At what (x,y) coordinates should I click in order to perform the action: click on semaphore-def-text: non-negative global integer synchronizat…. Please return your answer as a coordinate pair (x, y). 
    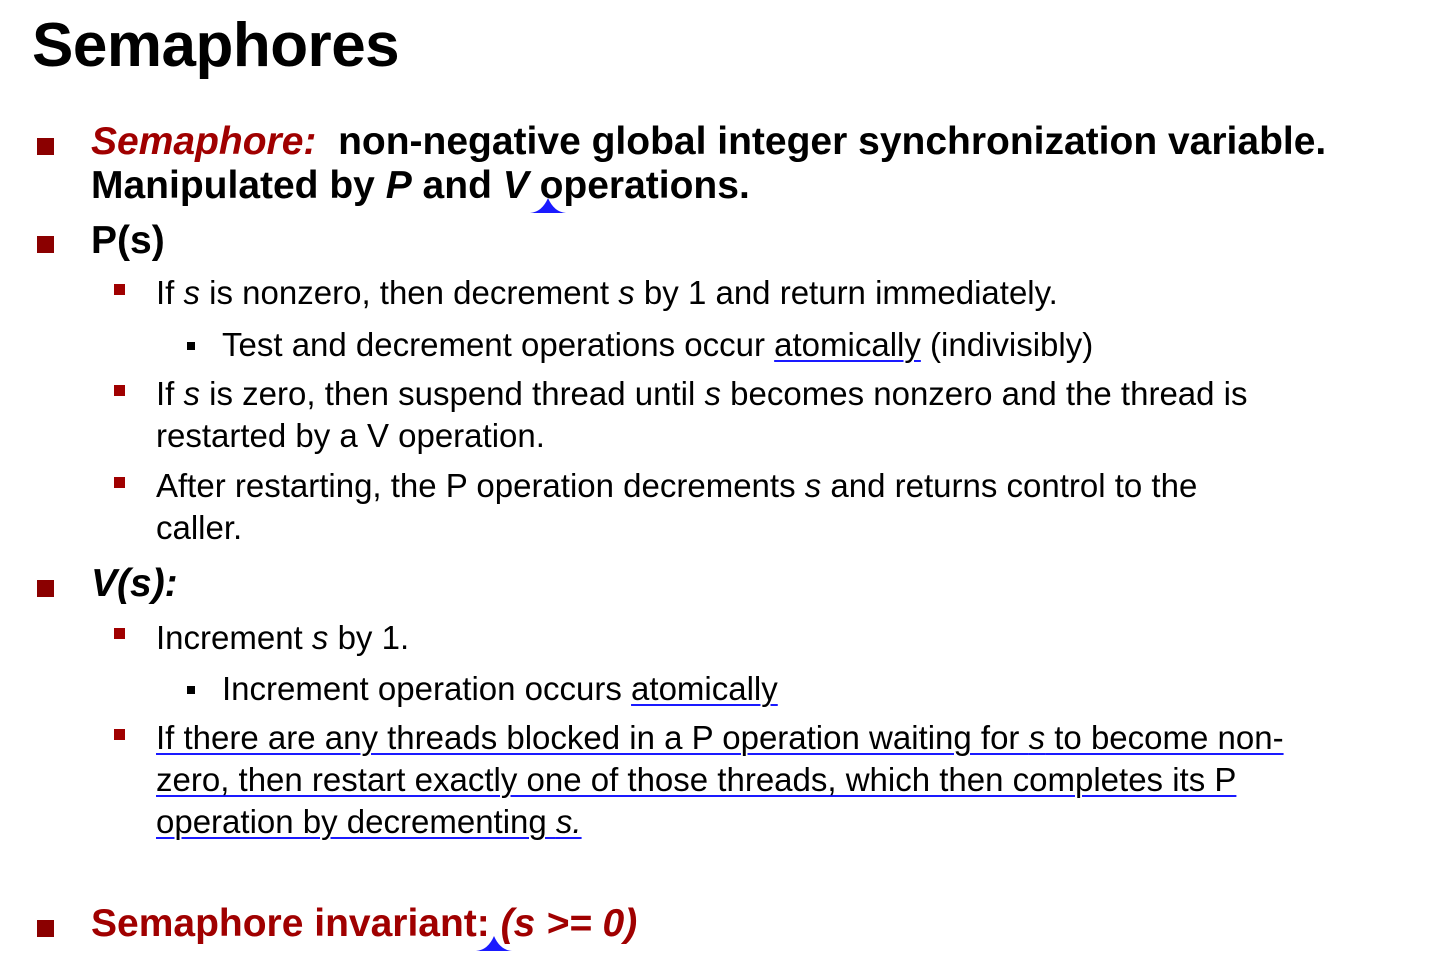
    Looking at the image, I should click on (832, 141).